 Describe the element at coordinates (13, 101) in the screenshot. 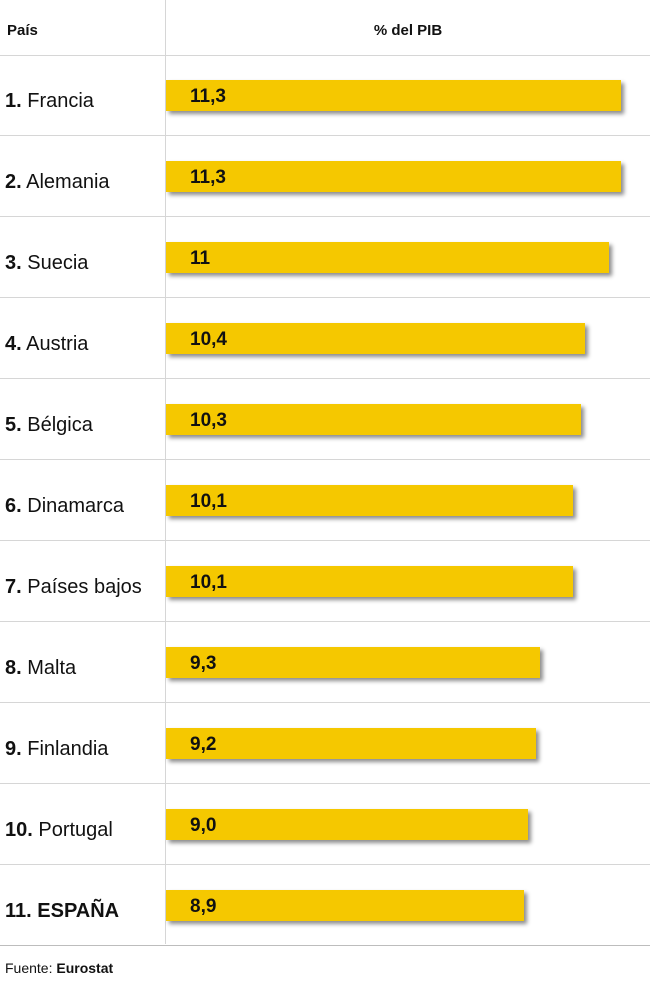

I see `rank-number: 1.` at that location.